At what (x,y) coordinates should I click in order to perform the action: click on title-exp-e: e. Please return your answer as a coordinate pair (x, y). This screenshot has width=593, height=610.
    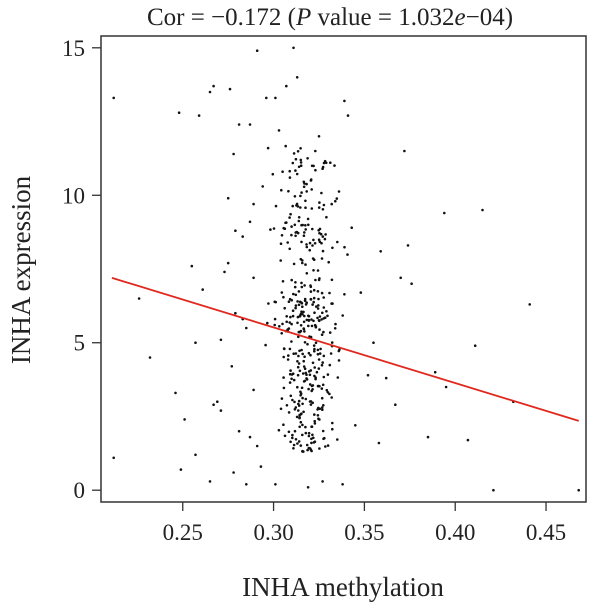
    Looking at the image, I should click on (460, 17).